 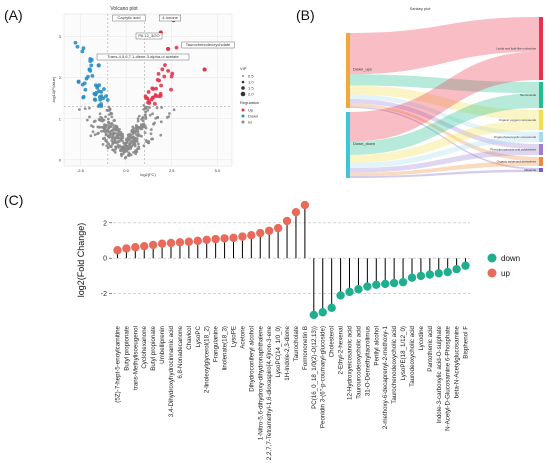 I want to click on volcano-y-label: -log10(PValue), so click(x=53, y=89).